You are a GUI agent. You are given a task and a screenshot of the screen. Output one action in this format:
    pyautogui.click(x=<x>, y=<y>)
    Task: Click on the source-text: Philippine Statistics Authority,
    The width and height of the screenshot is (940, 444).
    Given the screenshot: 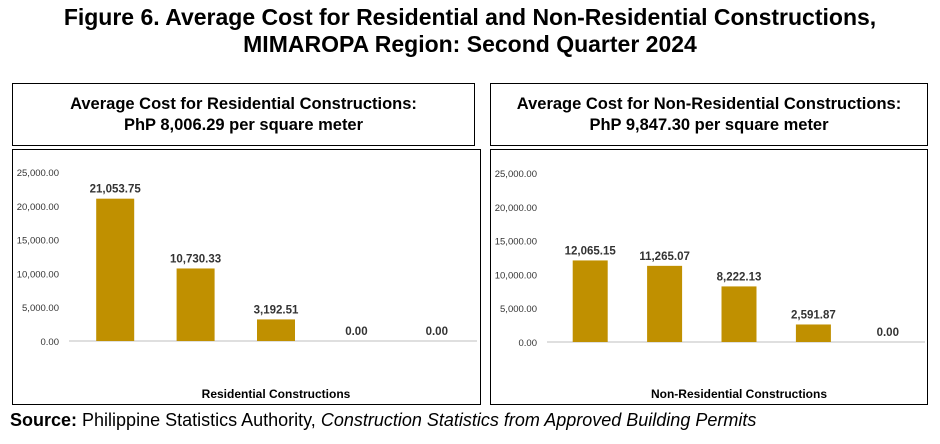 What is the action you would take?
    pyautogui.click(x=199, y=420)
    